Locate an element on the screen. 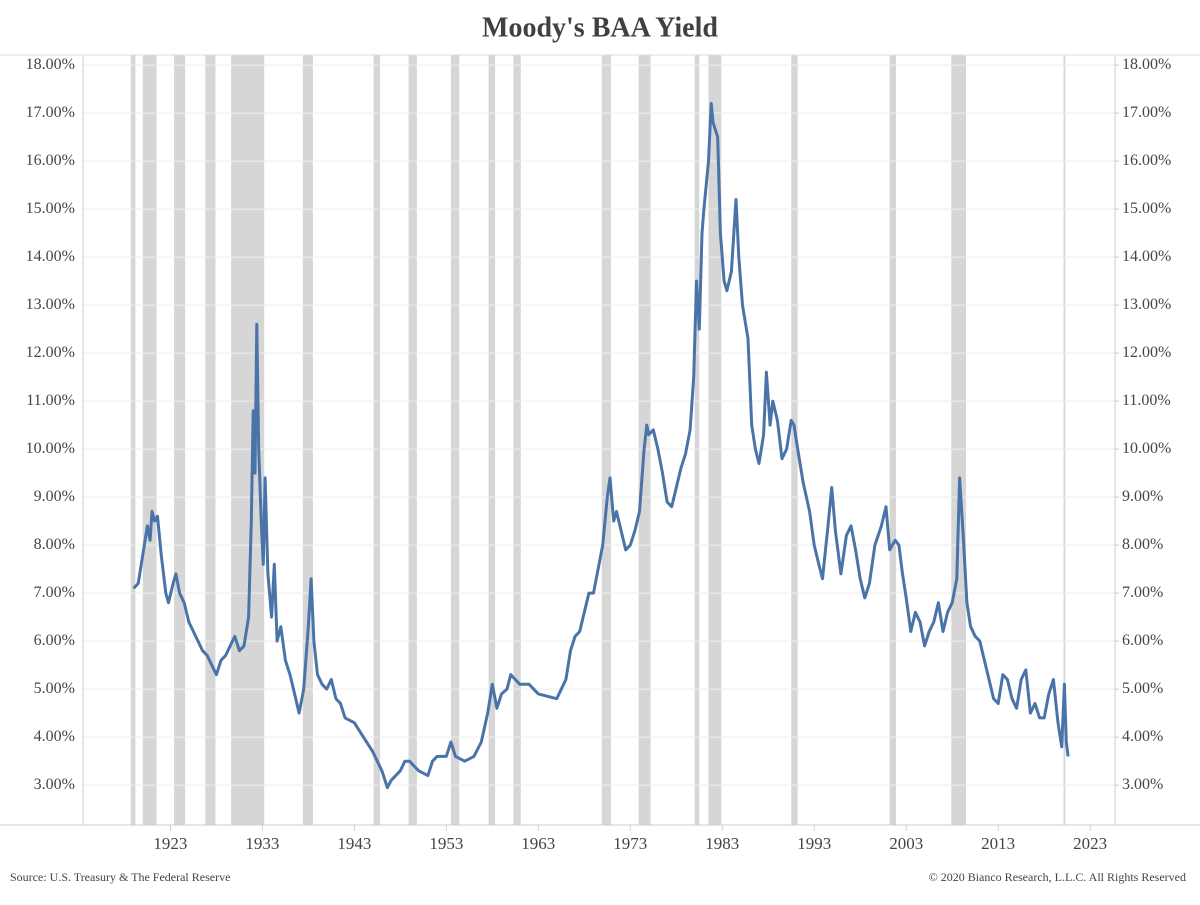  y-tick-label: 11.00% is located at coordinates (50, 400).